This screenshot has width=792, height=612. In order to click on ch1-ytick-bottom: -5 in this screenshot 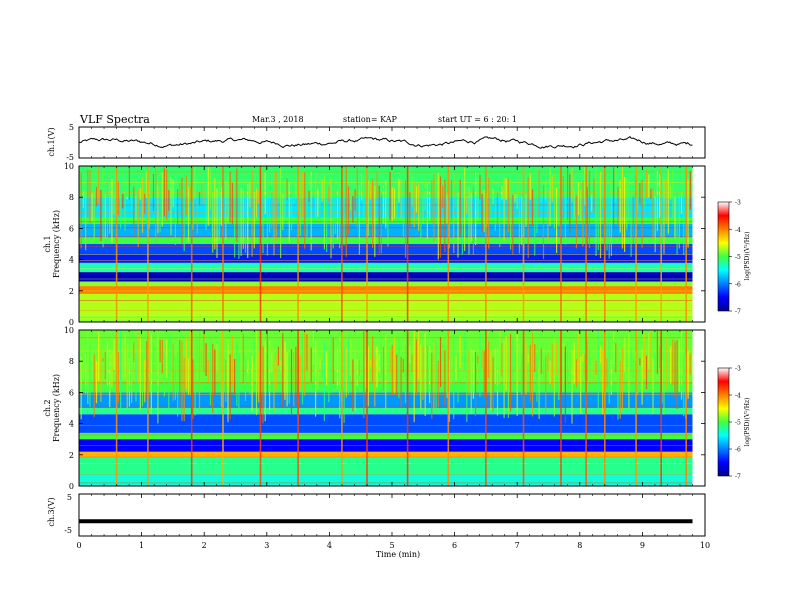, I will do `click(70, 157)`.